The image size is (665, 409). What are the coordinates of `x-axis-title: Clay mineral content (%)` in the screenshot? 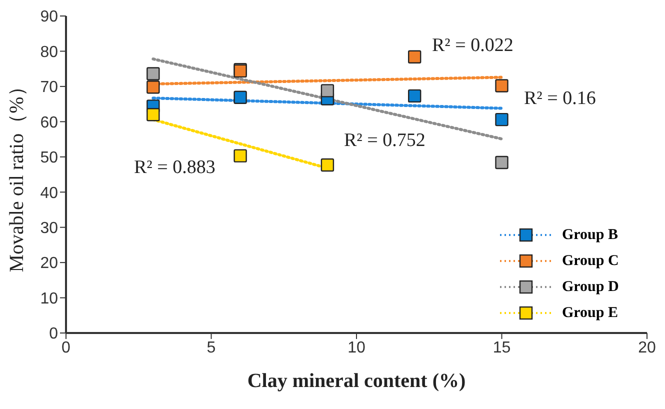 It's located at (356, 381).